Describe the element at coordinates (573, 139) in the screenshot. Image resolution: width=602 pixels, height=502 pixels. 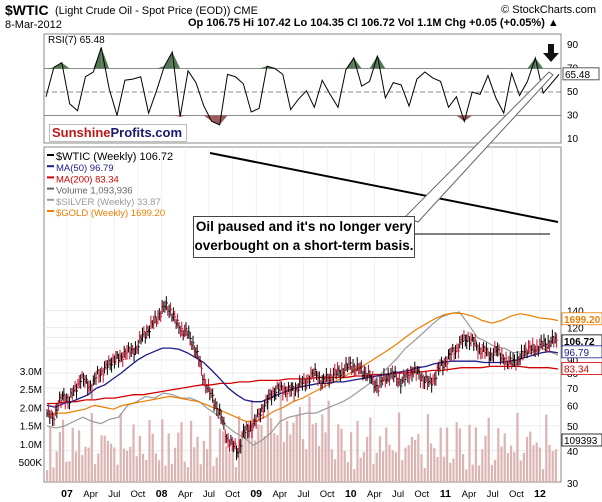
I see `rsi-tick-10: 10` at that location.